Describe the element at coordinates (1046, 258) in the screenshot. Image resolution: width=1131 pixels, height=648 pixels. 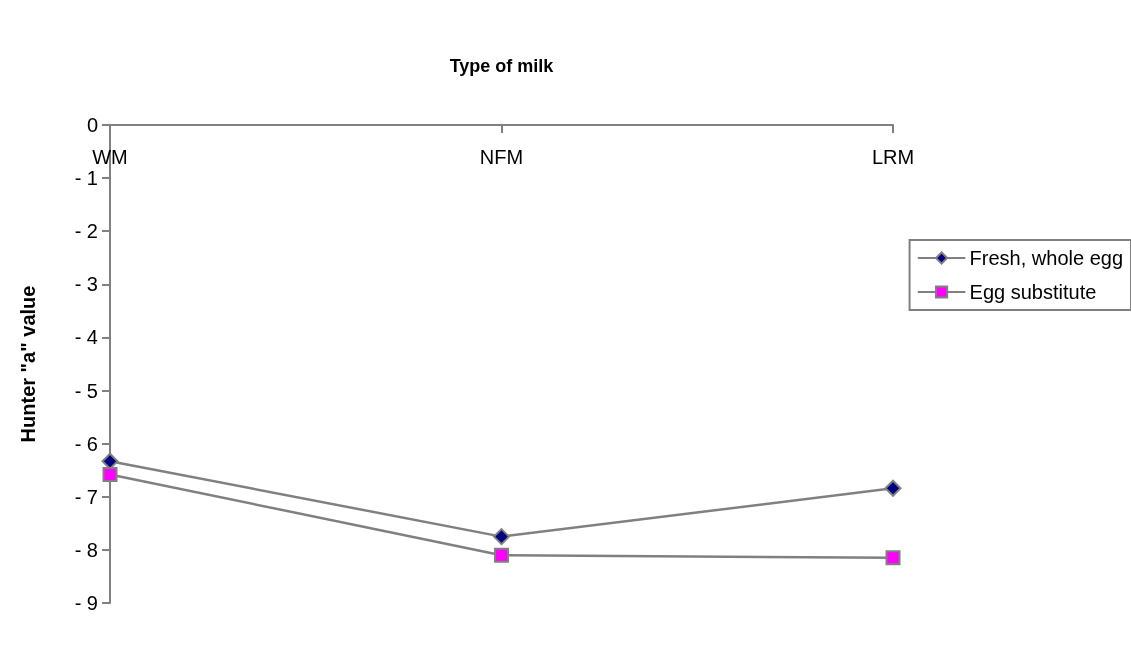
I see `legend-label: Fresh, whole egg` at that location.